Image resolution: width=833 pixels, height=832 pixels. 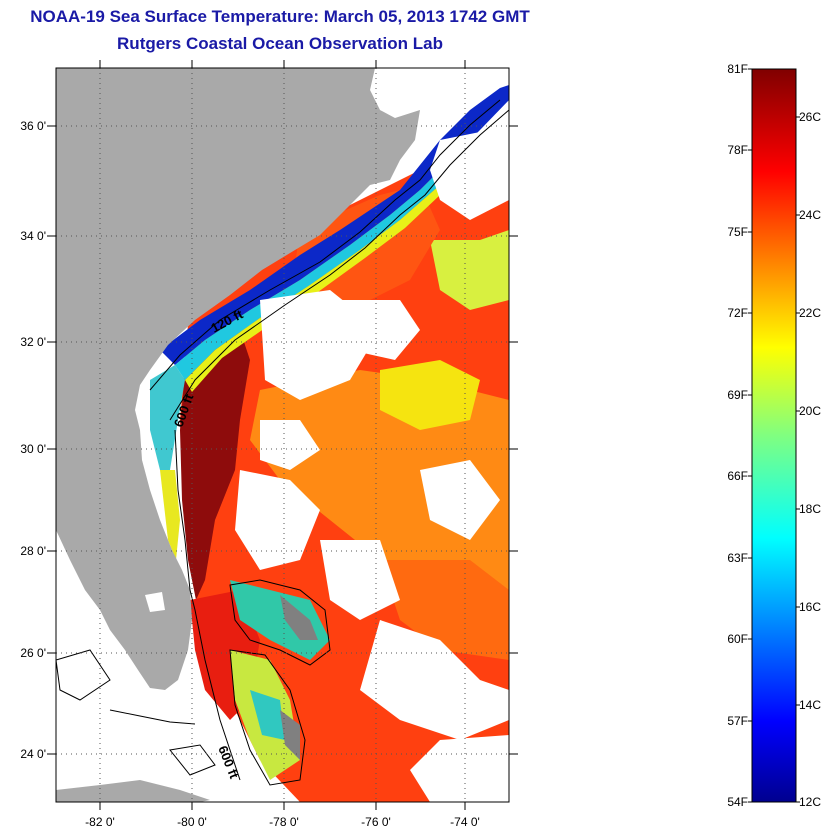 I want to click on colorbar-f-57: 57F, so click(x=737, y=721).